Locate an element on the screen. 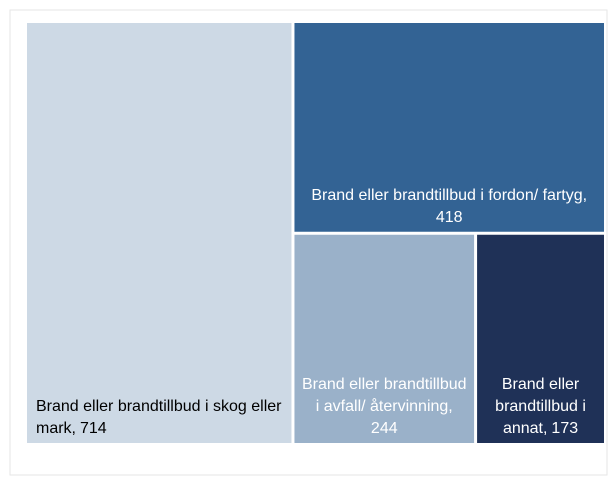 Image resolution: width=609 pixels, height=477 pixels. label-line: Brand eller brandtillbud i skog eller is located at coordinates (159, 406).